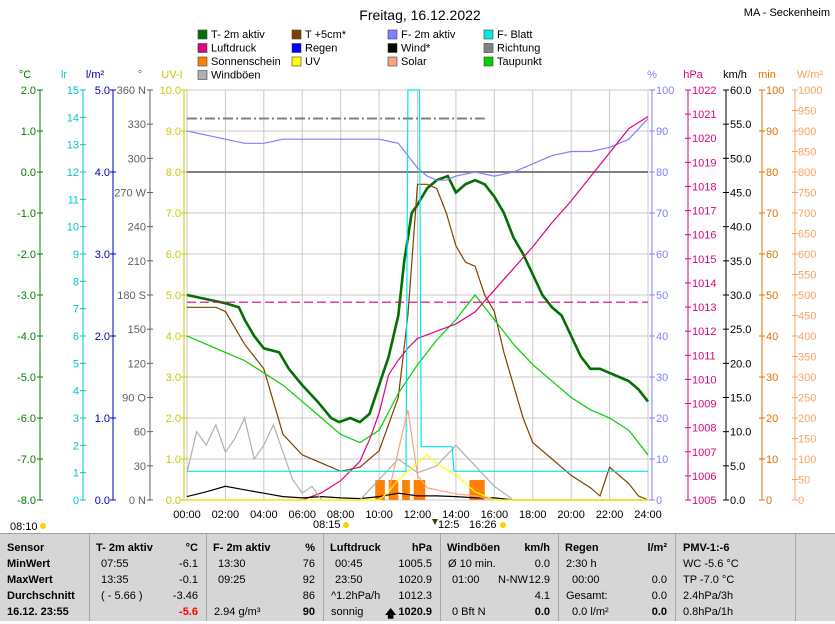  What do you see at coordinates (137, 262) in the screenshot?
I see `axis-label-3-5: 210` at bounding box center [137, 262].